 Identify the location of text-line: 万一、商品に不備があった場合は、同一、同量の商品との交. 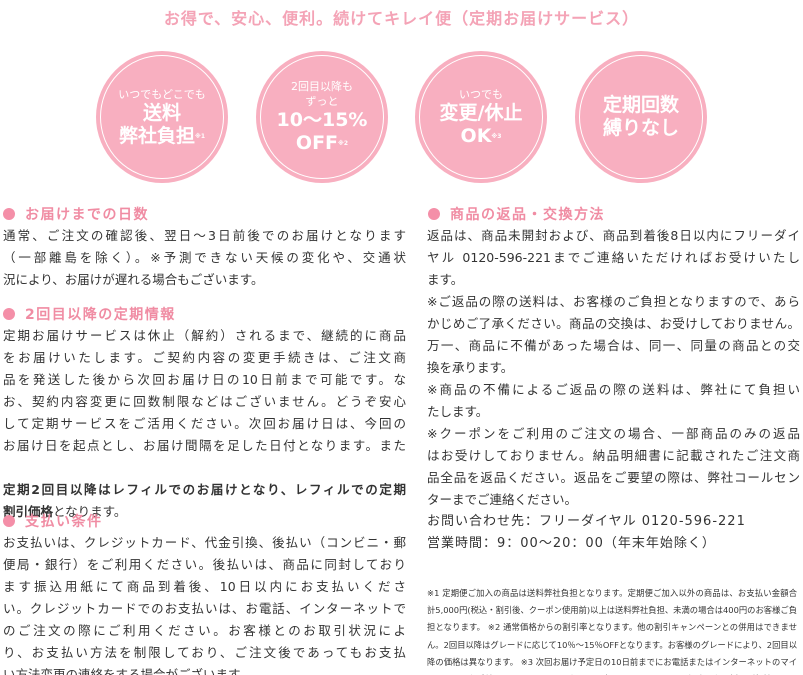
(613, 345).